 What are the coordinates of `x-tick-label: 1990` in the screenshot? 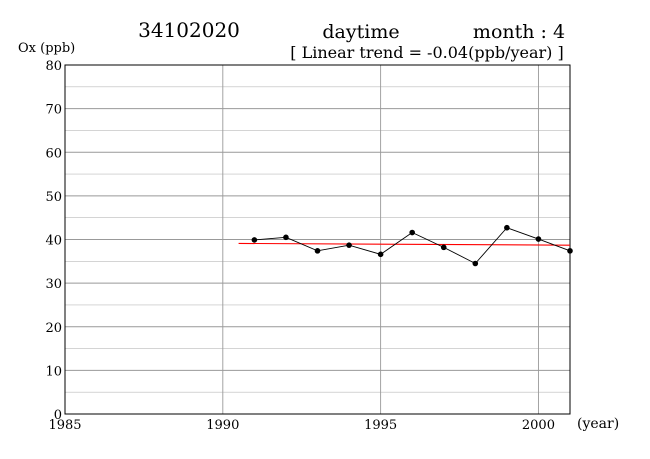 It's located at (222, 425).